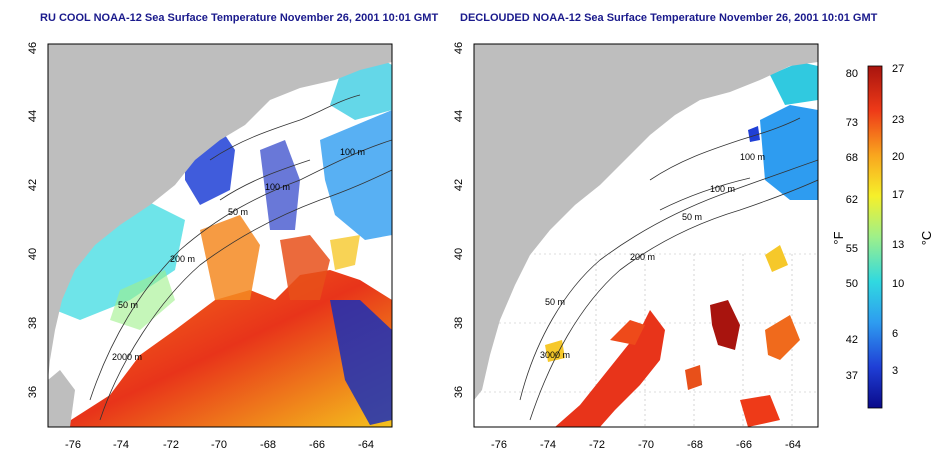  What do you see at coordinates (898, 284) in the screenshot?
I see `c-tick-label: 10` at bounding box center [898, 284].